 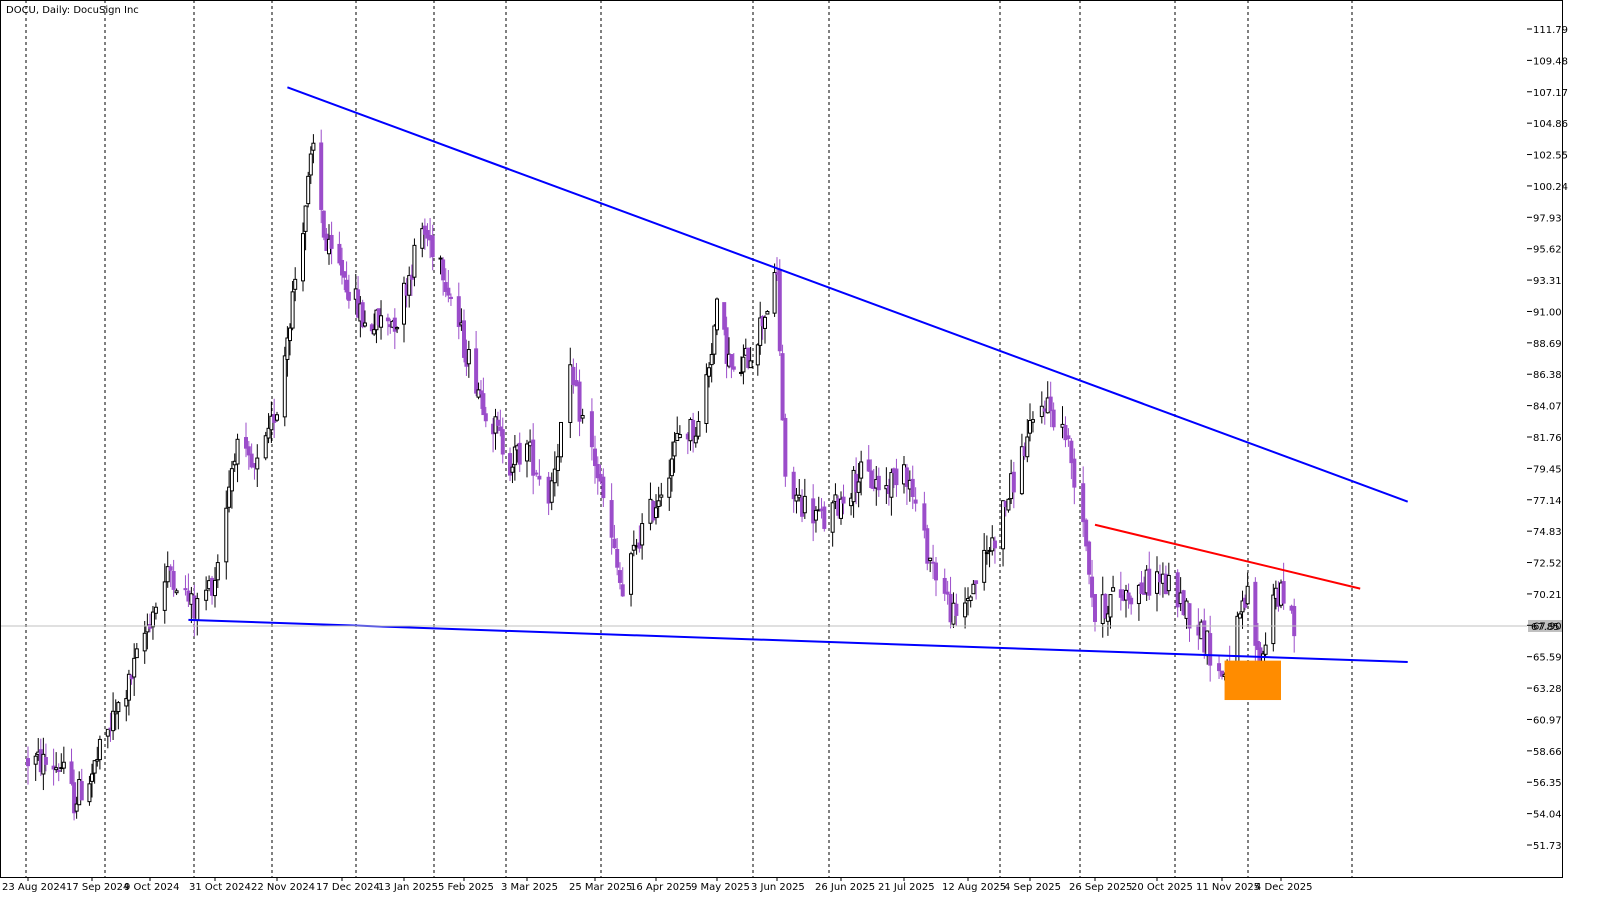 I want to click on current-price-label: 67.85, so click(x=1545, y=627).